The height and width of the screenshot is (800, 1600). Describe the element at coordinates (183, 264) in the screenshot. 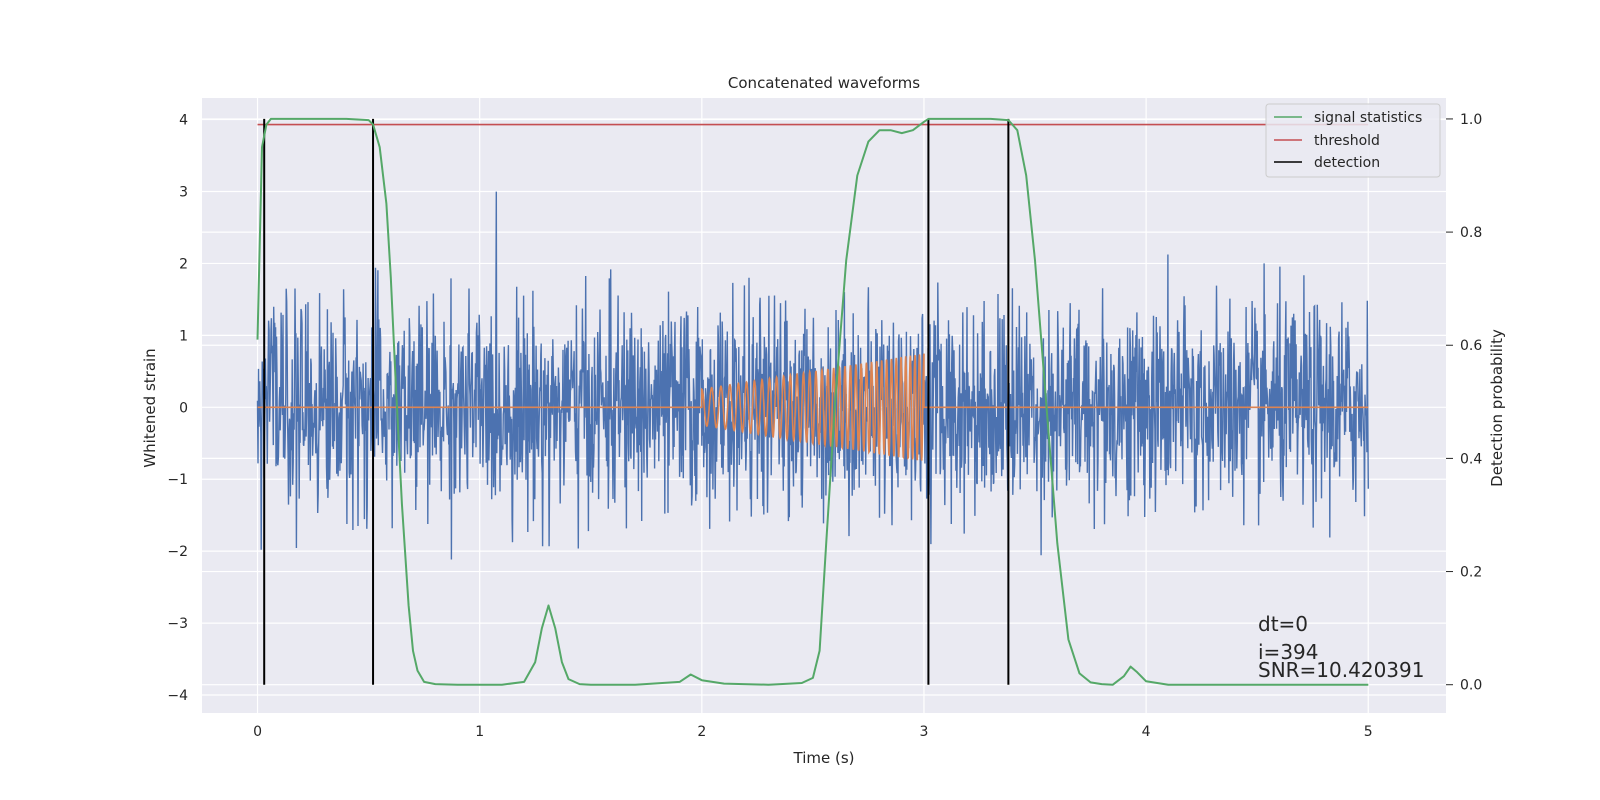

I see `y-tick-label-left: 2` at that location.